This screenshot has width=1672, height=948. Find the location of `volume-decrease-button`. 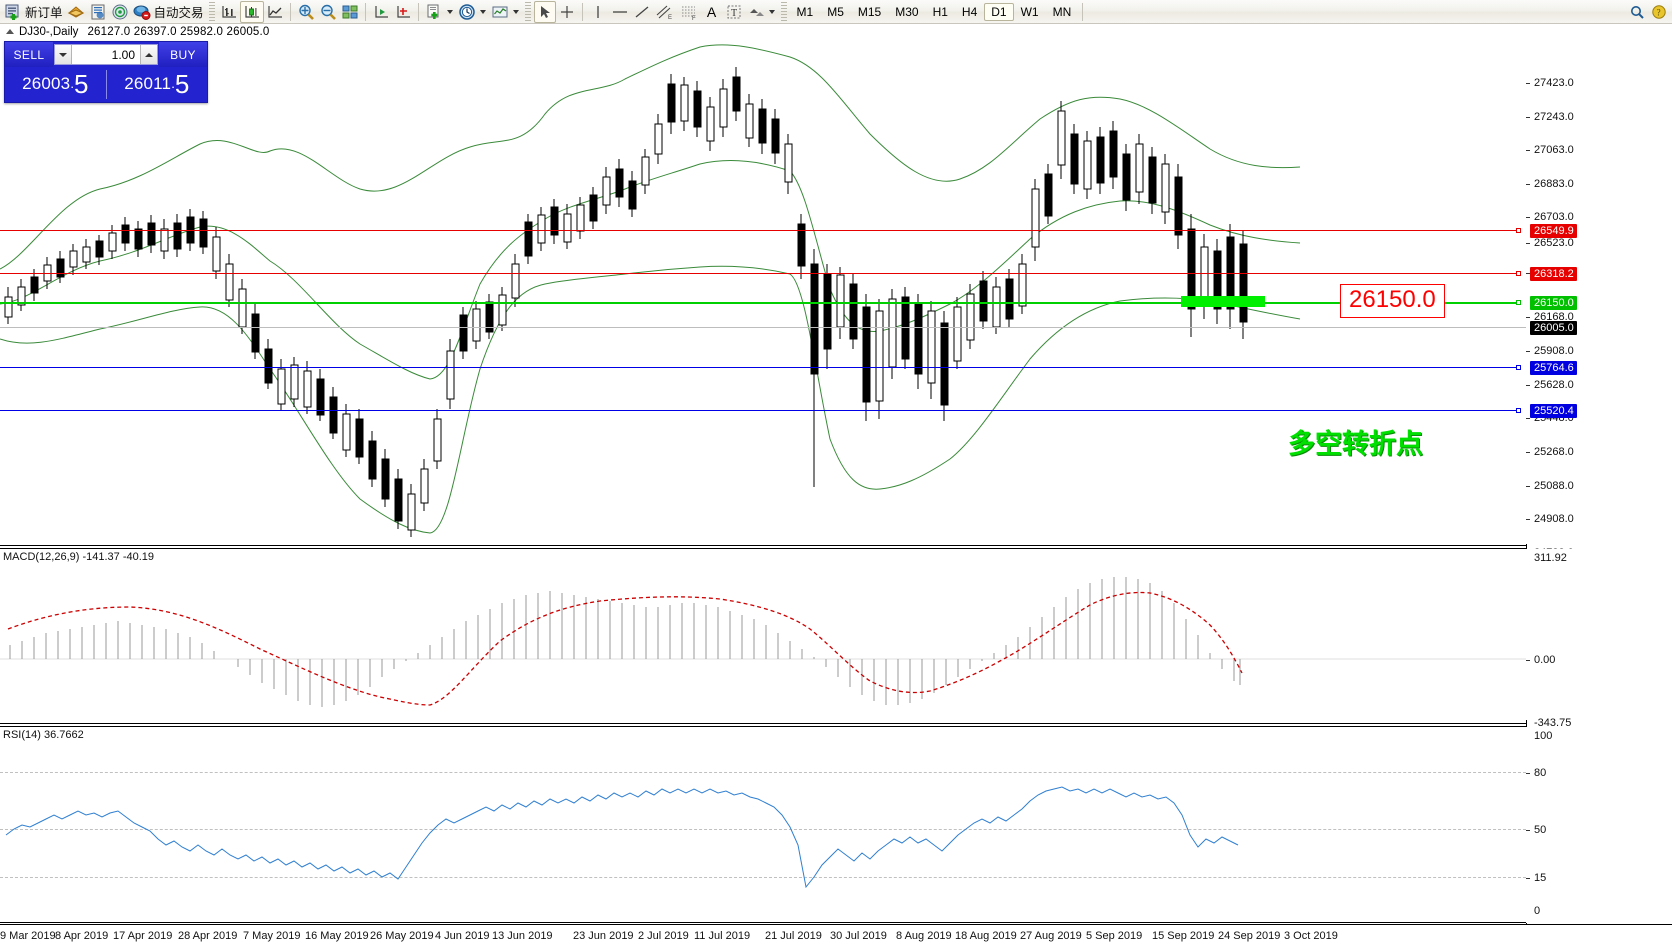

volume-decrease-button is located at coordinates (63, 54).